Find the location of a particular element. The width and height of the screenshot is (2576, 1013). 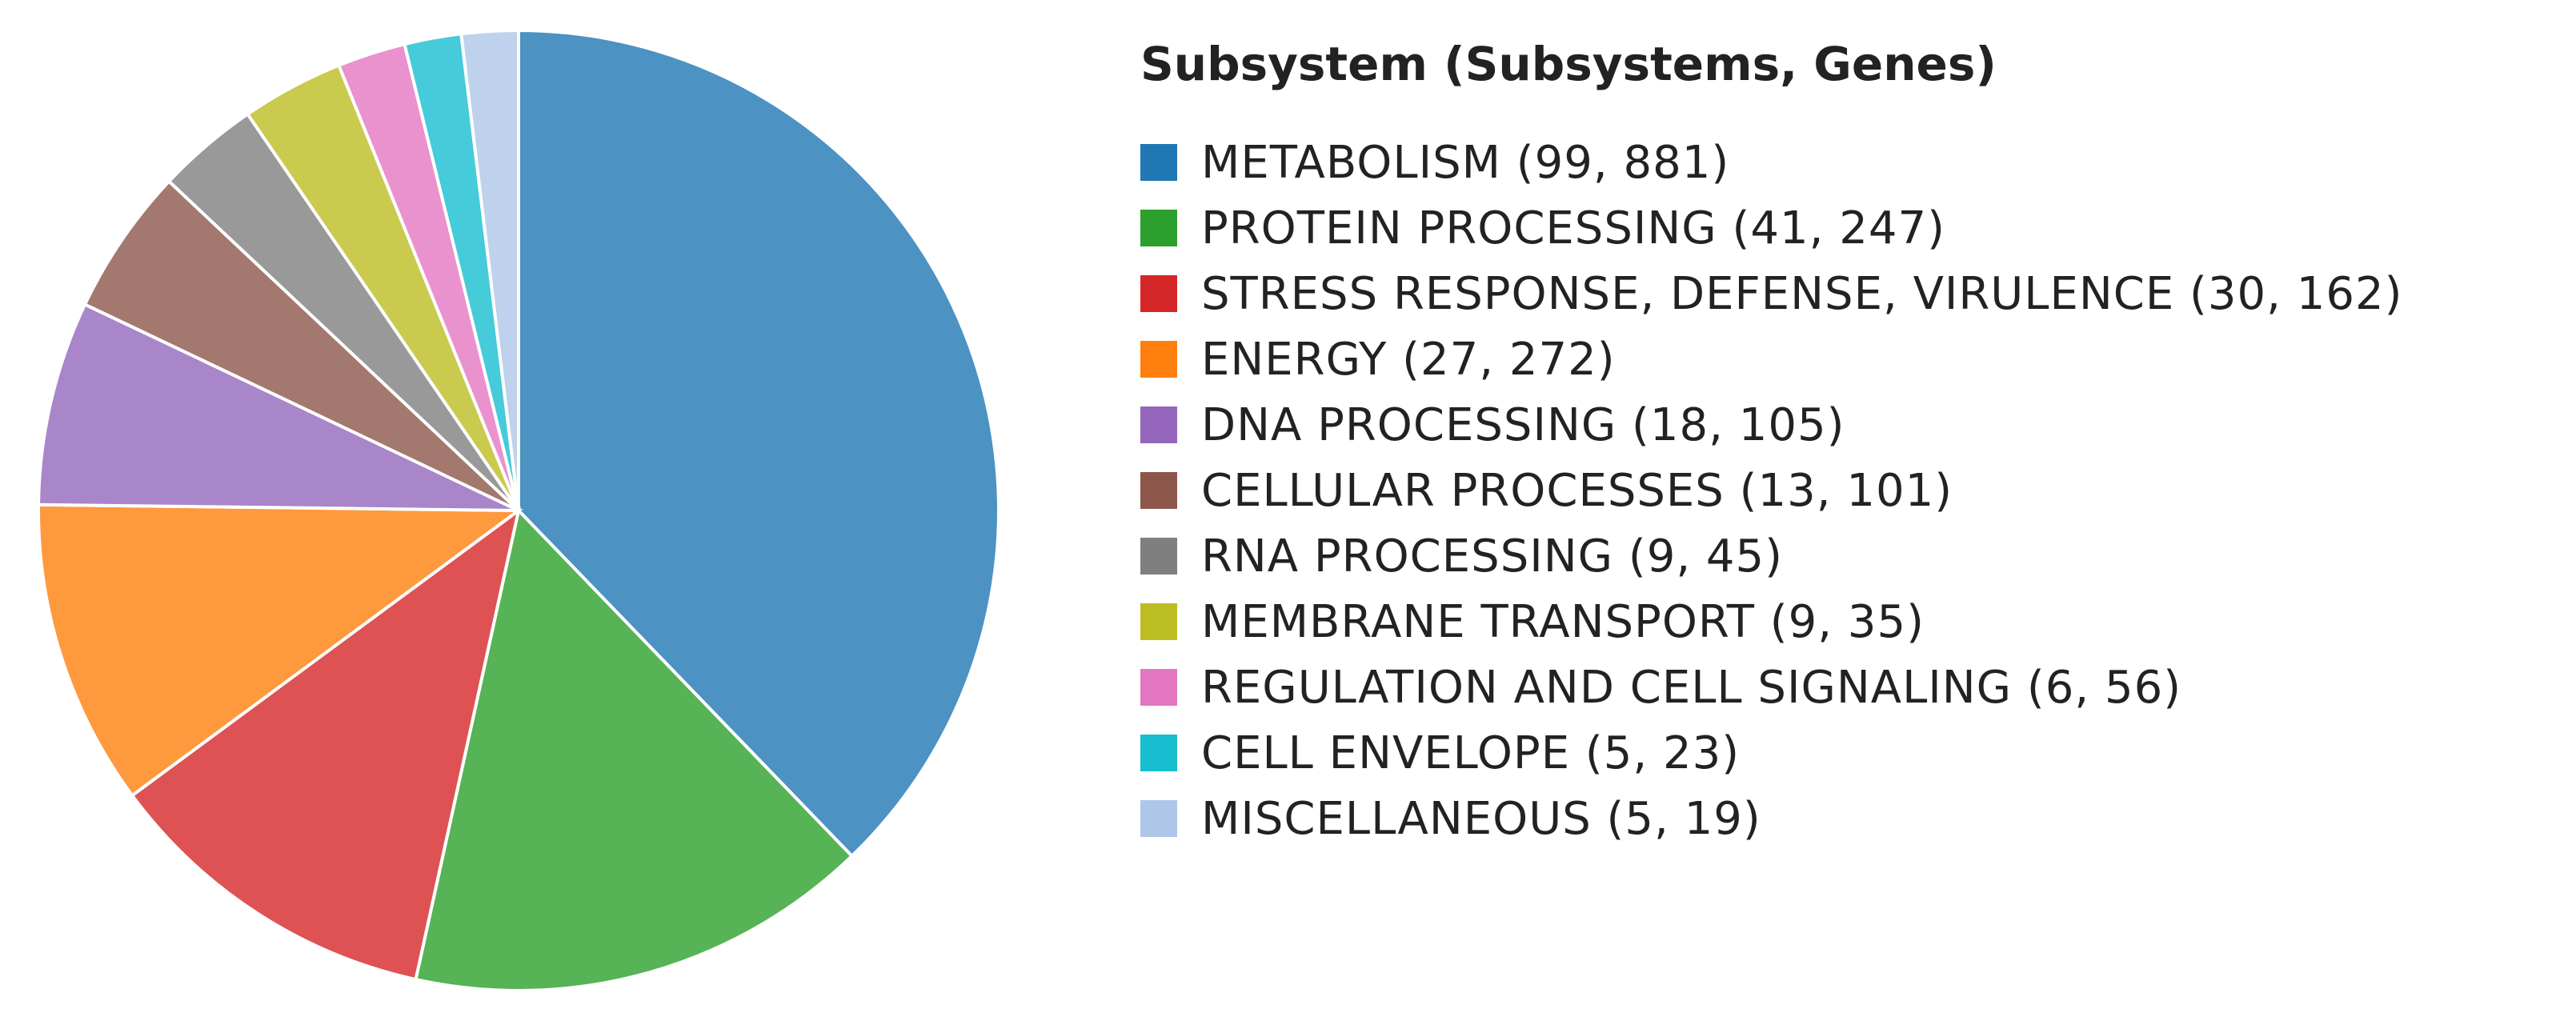

legend-label: REGULATION AND CELL SIGNALING (6, 56) is located at coordinates (1691, 687).